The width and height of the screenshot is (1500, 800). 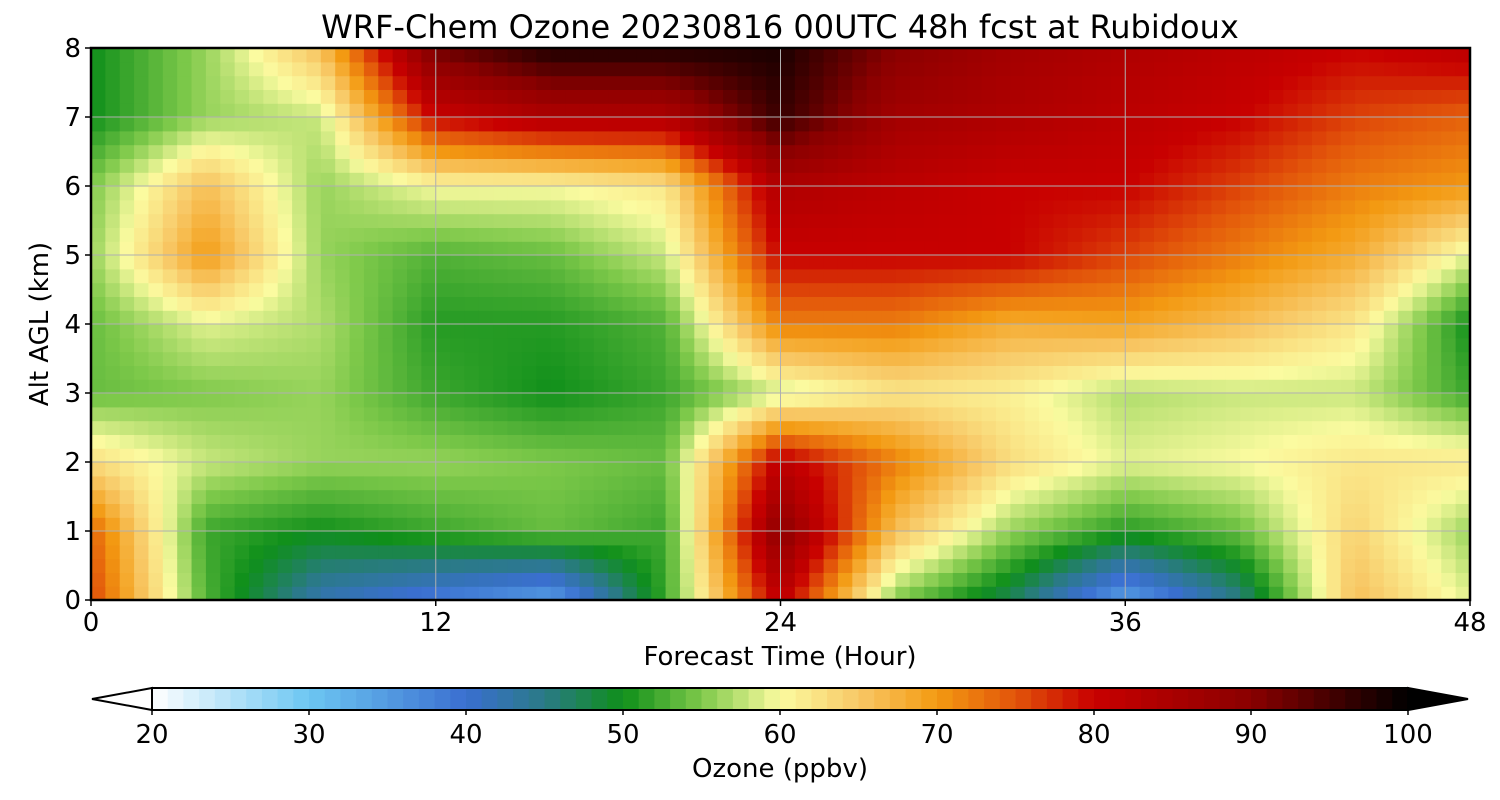 I want to click on colorbar-tick-label: 80, so click(x=1093, y=735).